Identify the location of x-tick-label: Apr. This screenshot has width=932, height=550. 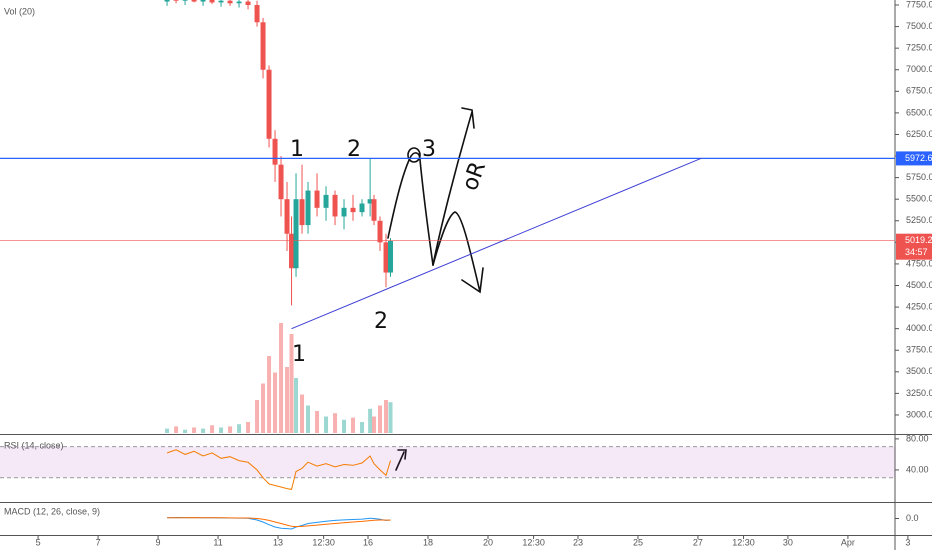
(848, 542).